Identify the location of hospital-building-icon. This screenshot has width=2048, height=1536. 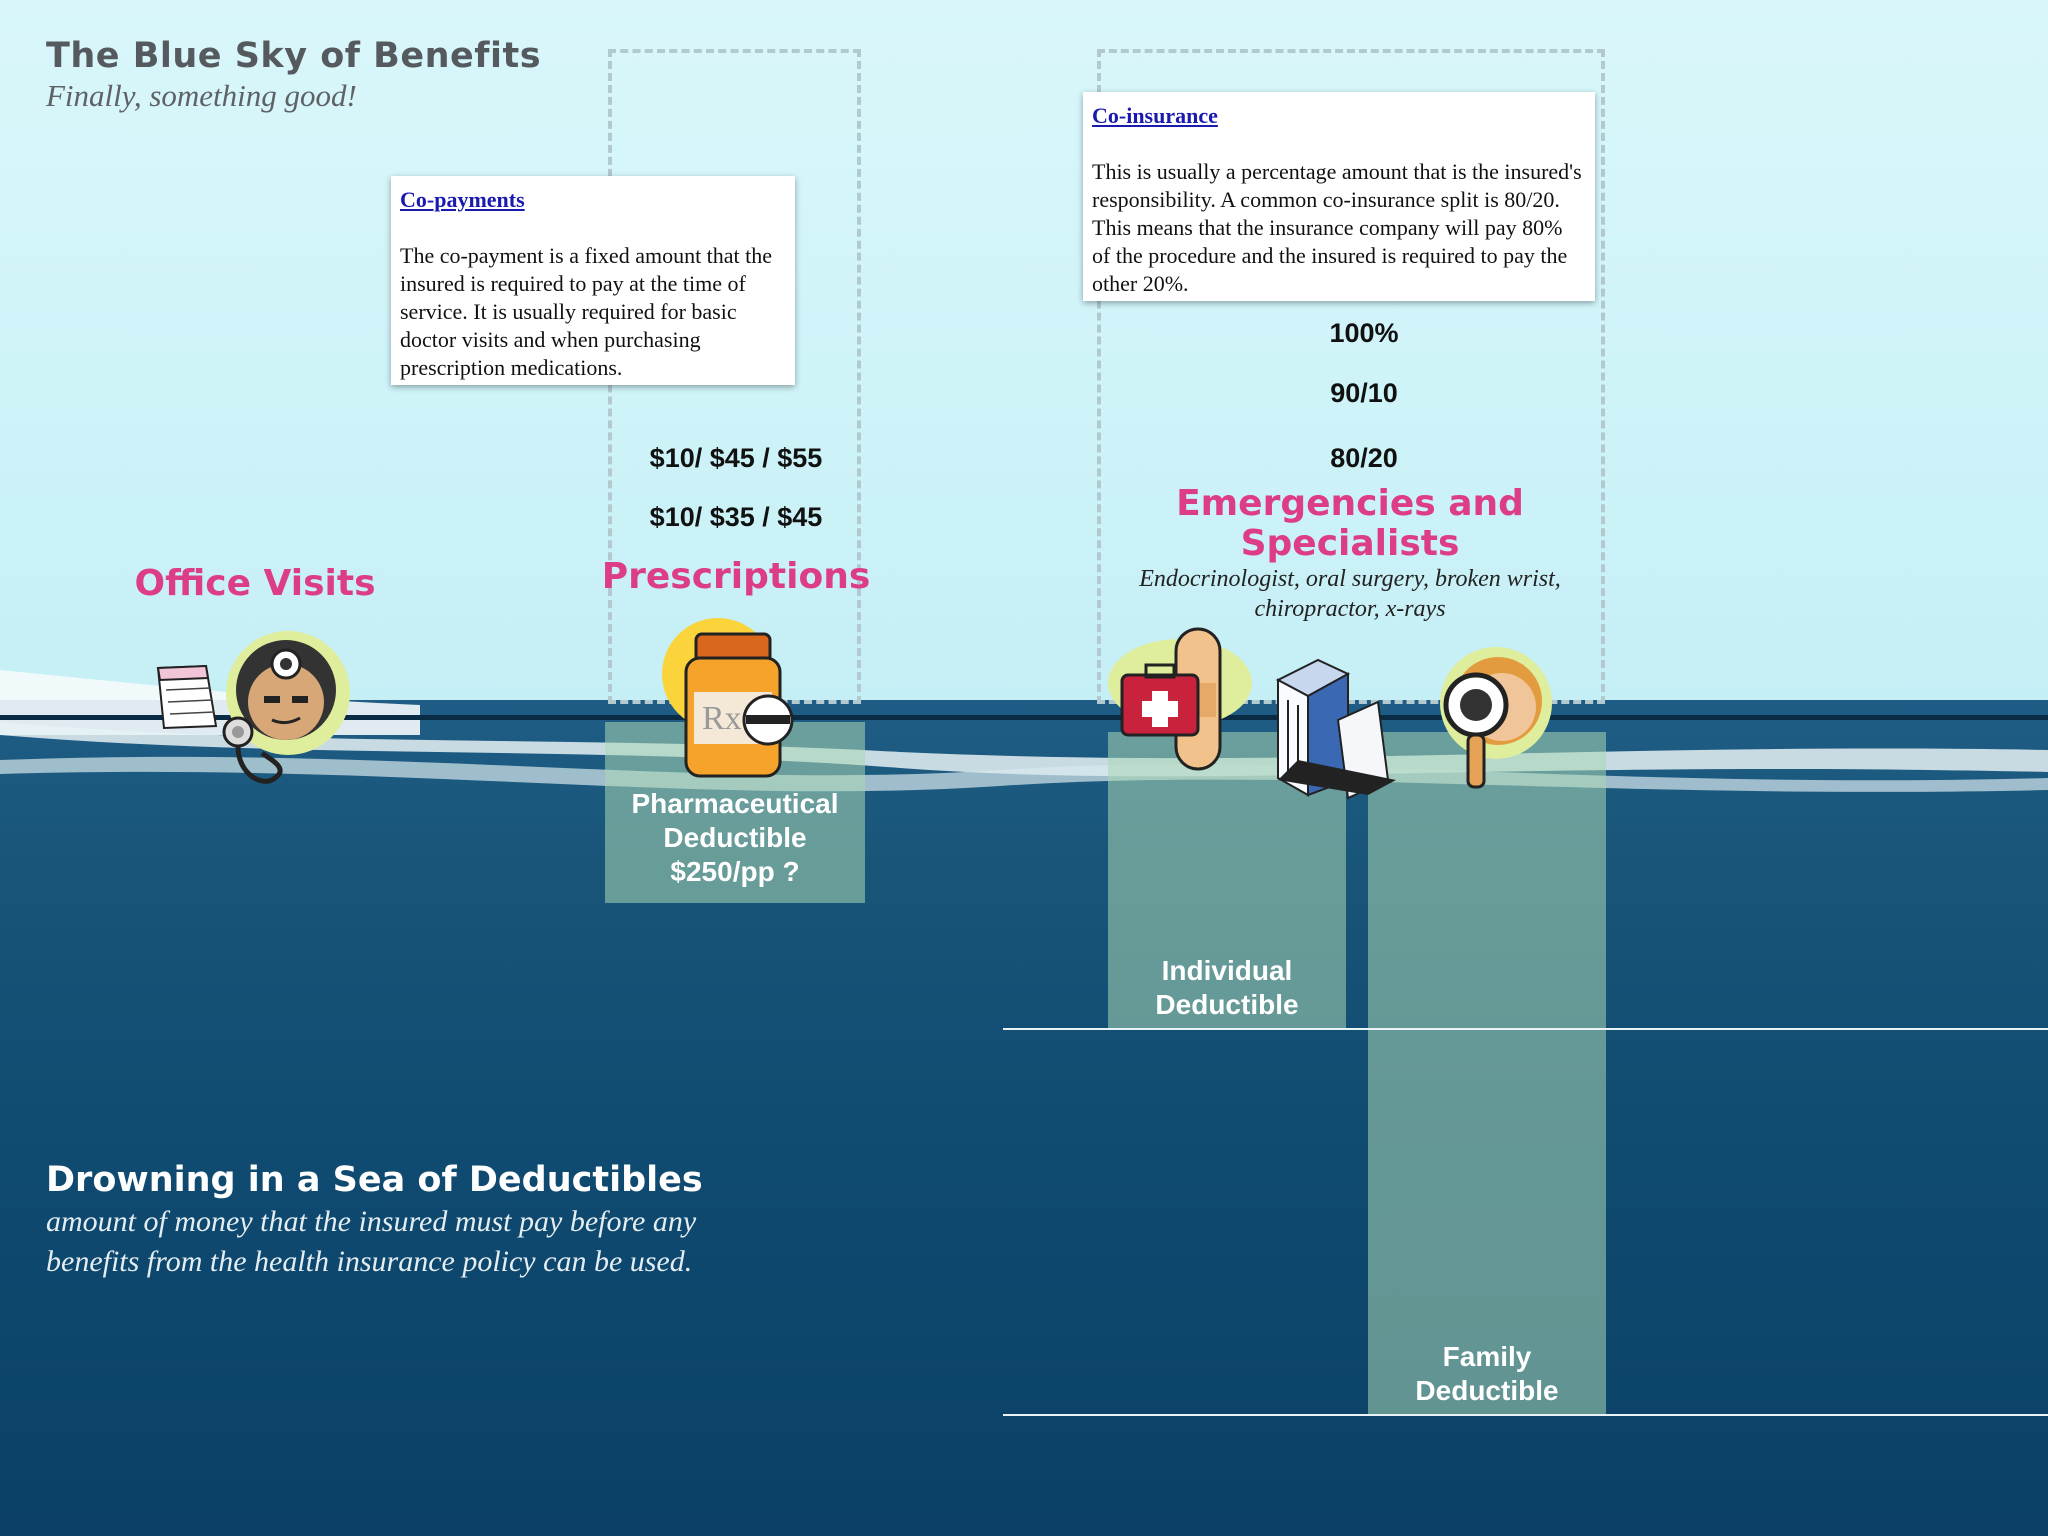
(1335, 729).